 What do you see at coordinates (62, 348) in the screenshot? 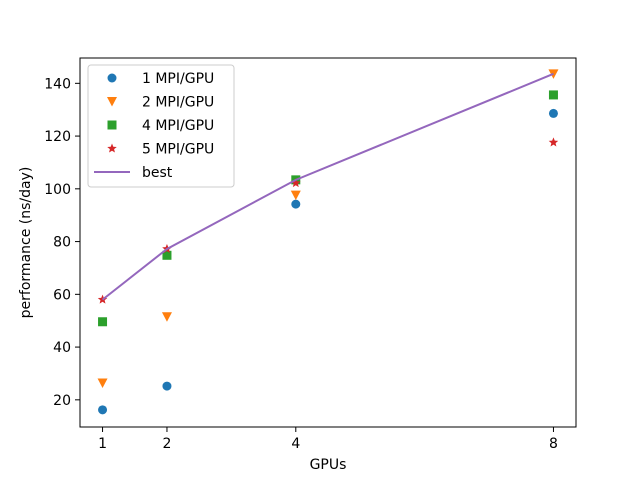
I see `y-tick-label: 40` at bounding box center [62, 348].